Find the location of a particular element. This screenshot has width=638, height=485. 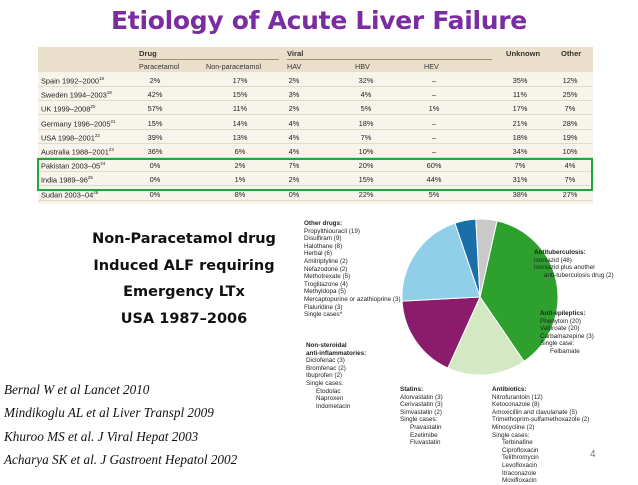

label-item: Moxifloxacin is located at coordinates (519, 481).